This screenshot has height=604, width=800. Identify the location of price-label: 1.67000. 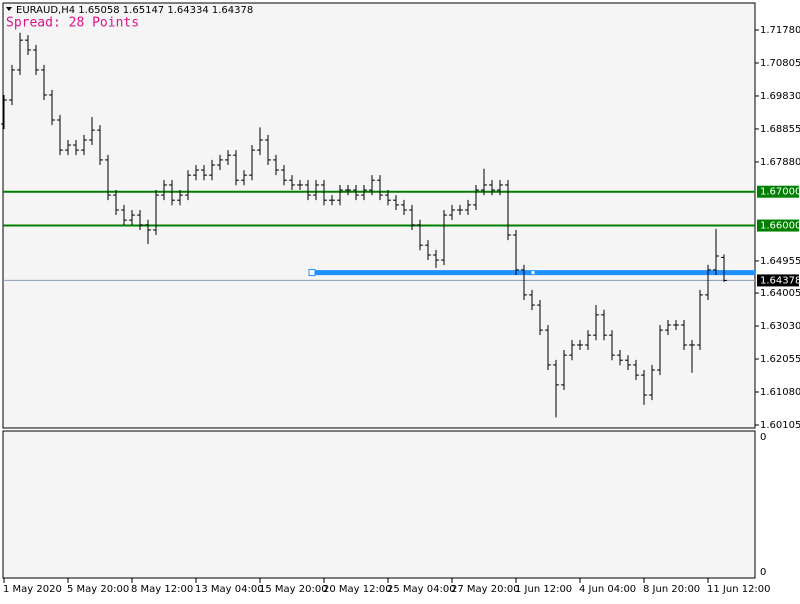
(780, 192).